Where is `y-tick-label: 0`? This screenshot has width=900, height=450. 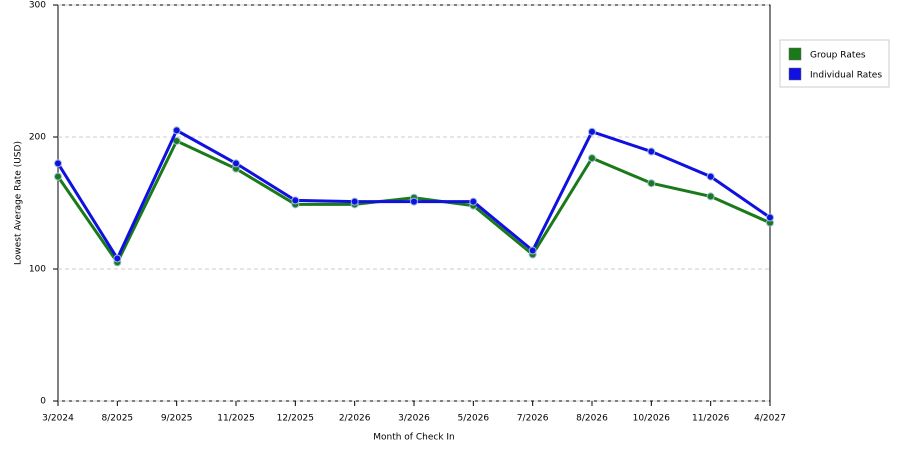 y-tick-label: 0 is located at coordinates (43, 402).